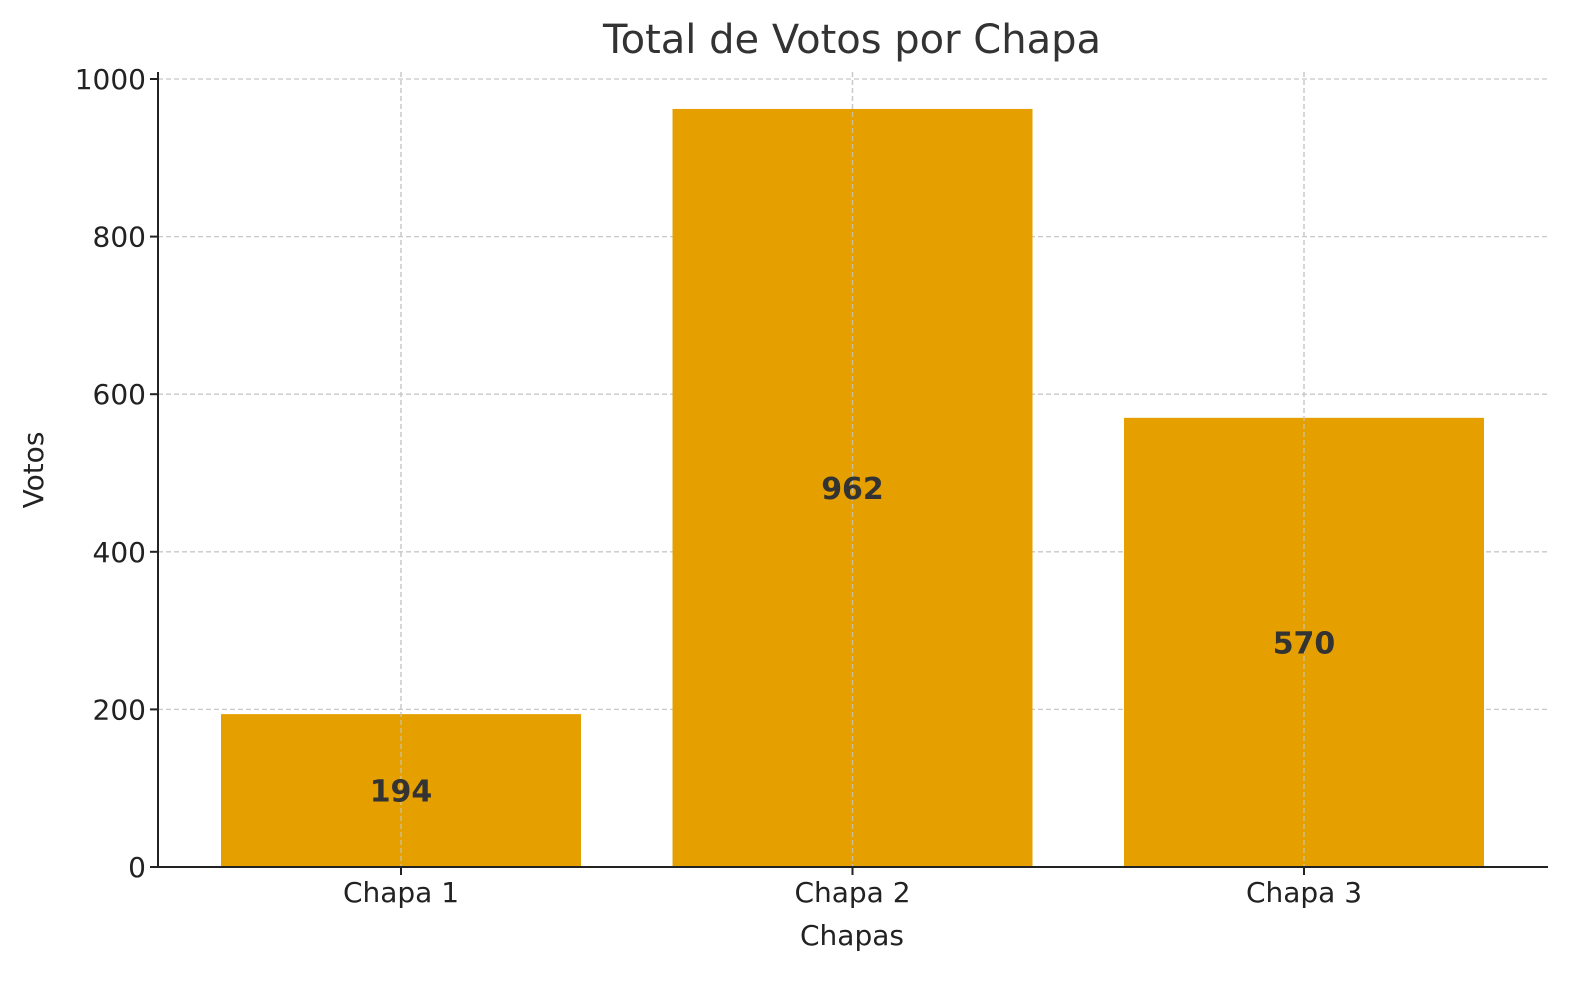 This screenshot has width=1580, height=984. What do you see at coordinates (401, 892) in the screenshot?
I see `x-tick-label: Chapa 1` at bounding box center [401, 892].